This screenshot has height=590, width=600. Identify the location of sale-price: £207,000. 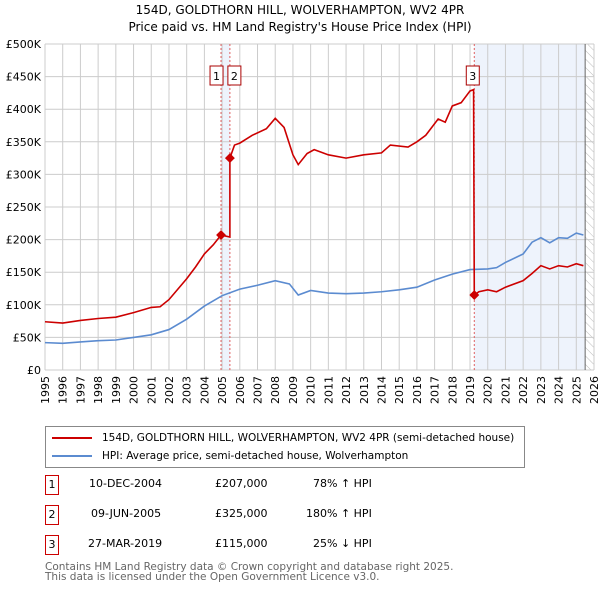
(241, 483).